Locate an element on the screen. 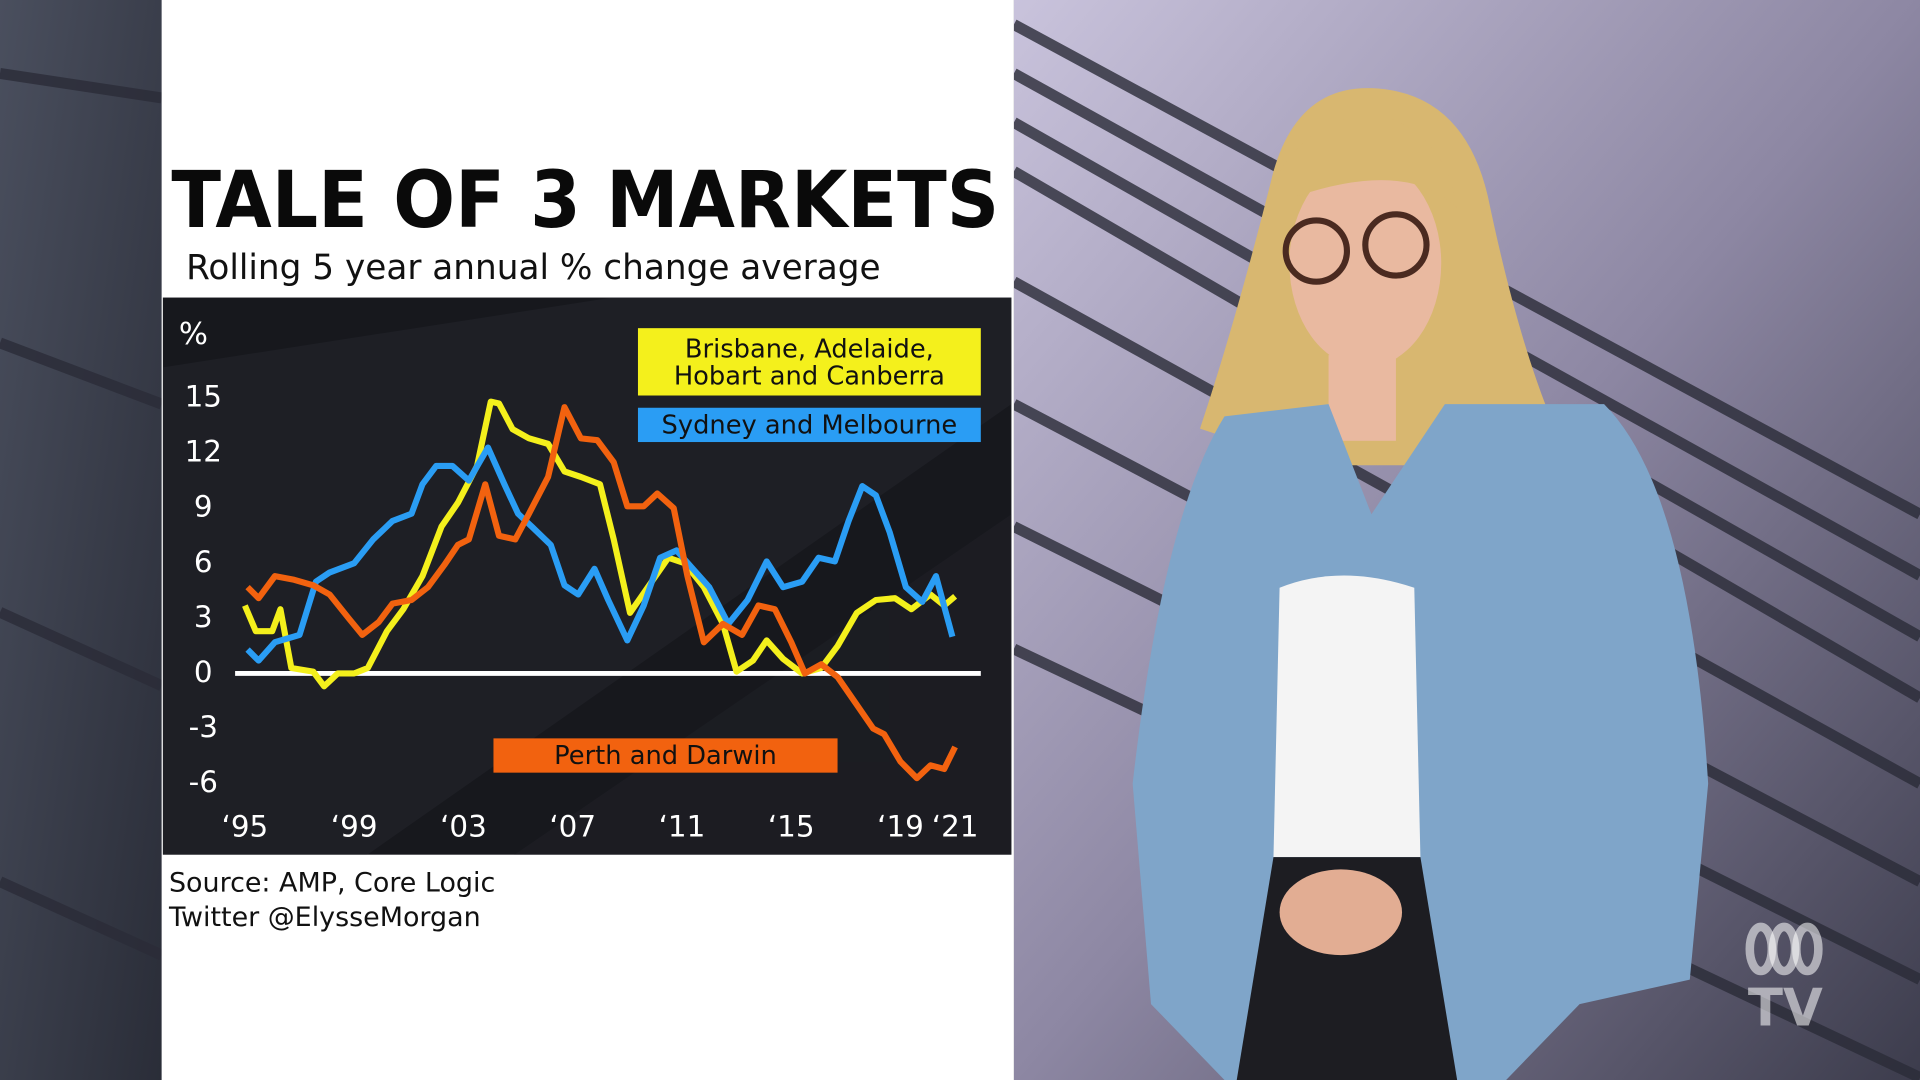 This screenshot has width=1920, height=1080. y-tick-label: -6 is located at coordinates (203, 782).